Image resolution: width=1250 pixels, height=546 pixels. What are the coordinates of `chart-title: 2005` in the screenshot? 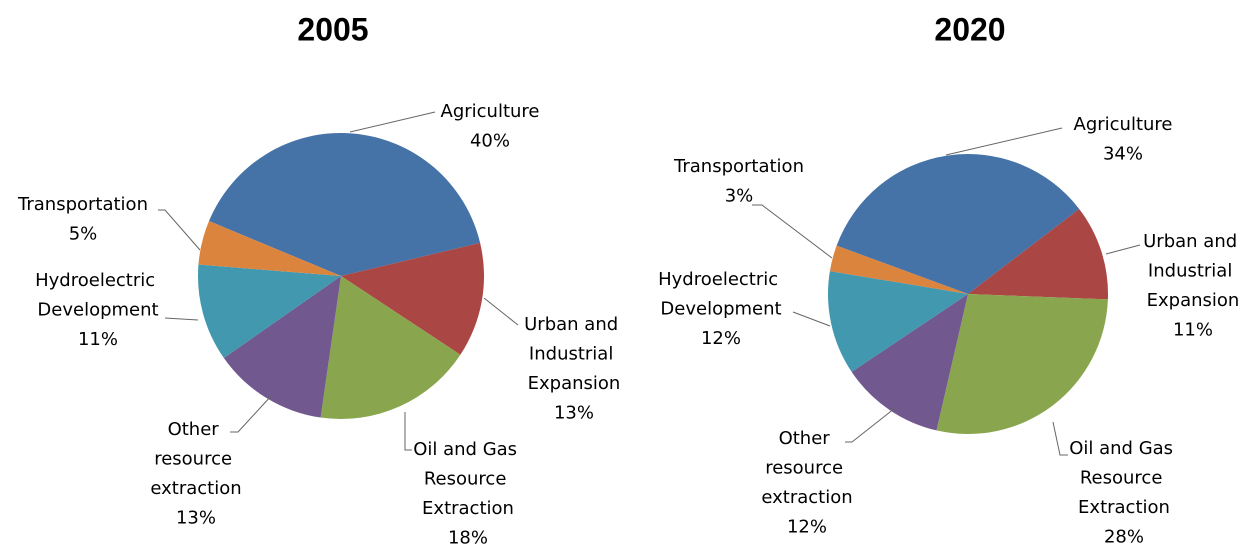 It's located at (332, 29).